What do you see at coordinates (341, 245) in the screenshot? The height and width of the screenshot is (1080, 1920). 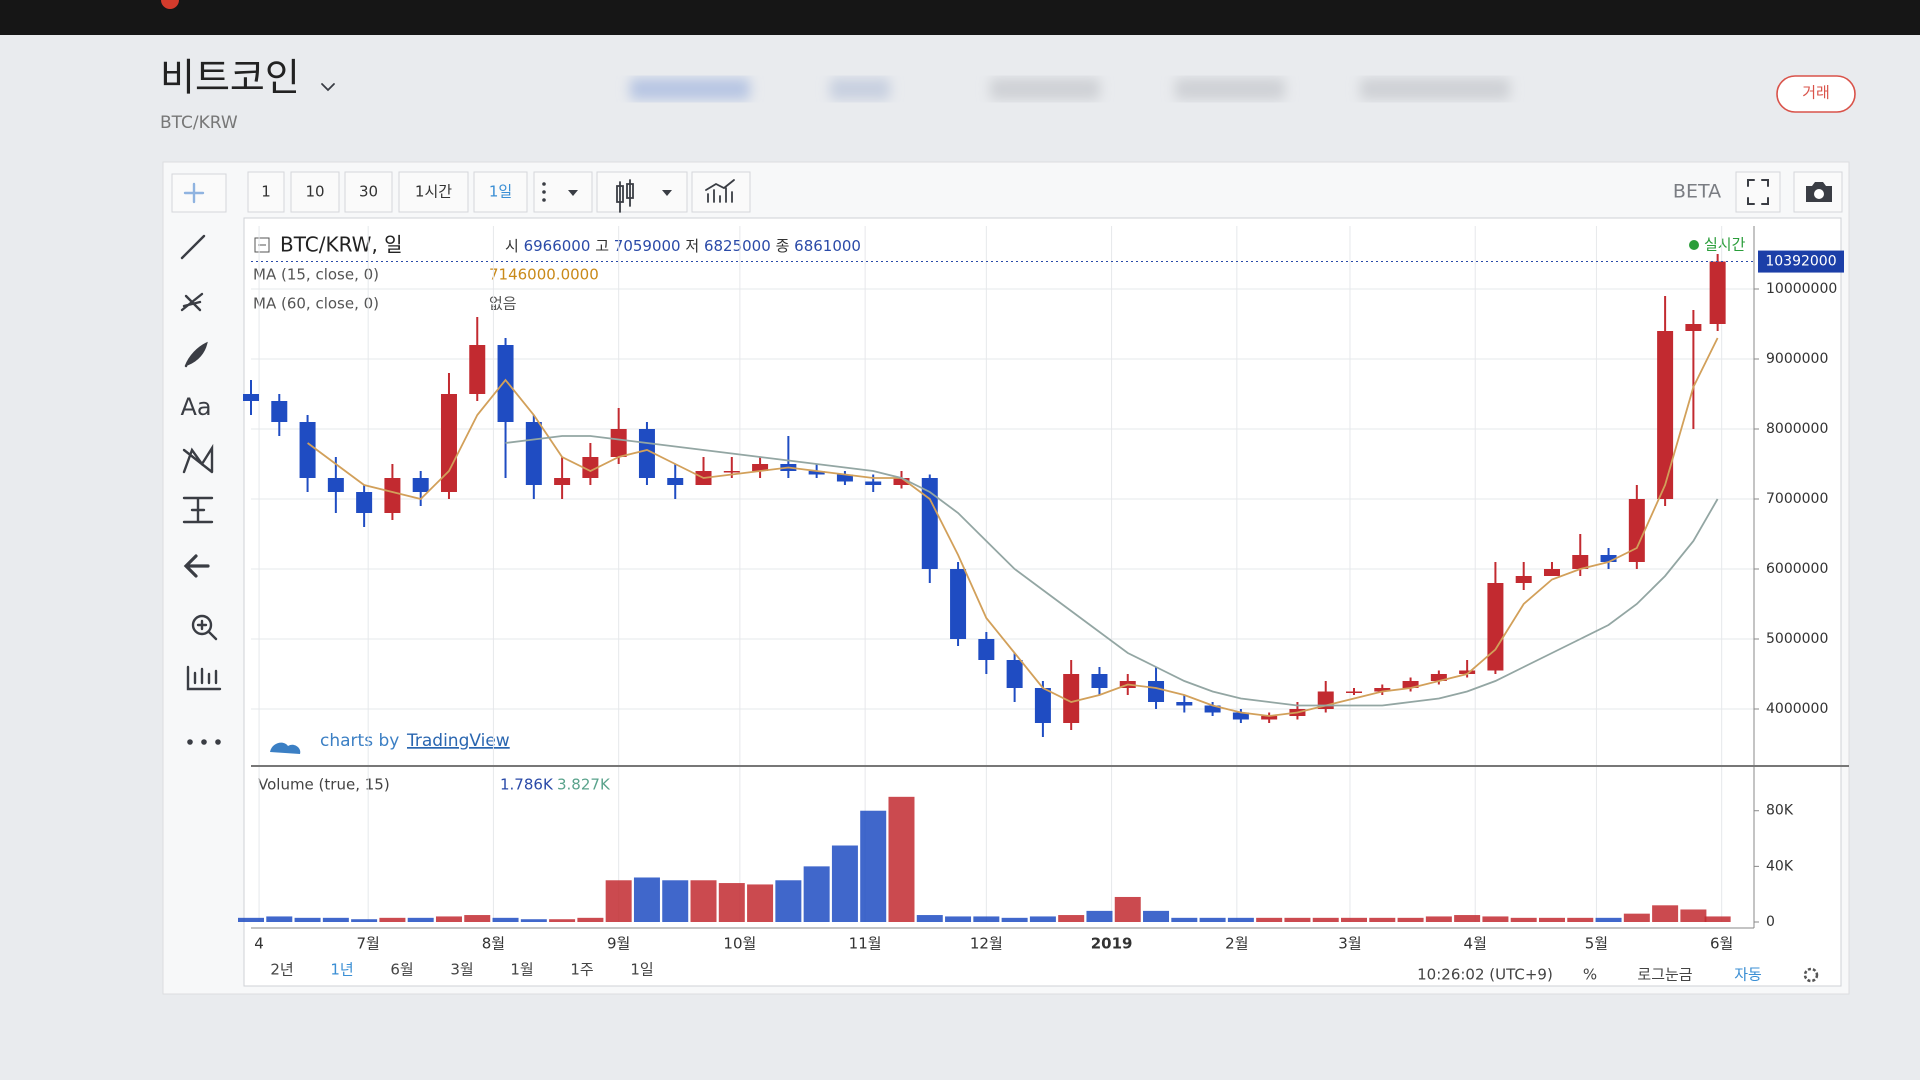 I see `series-title: BTC/KRW, 일` at bounding box center [341, 245].